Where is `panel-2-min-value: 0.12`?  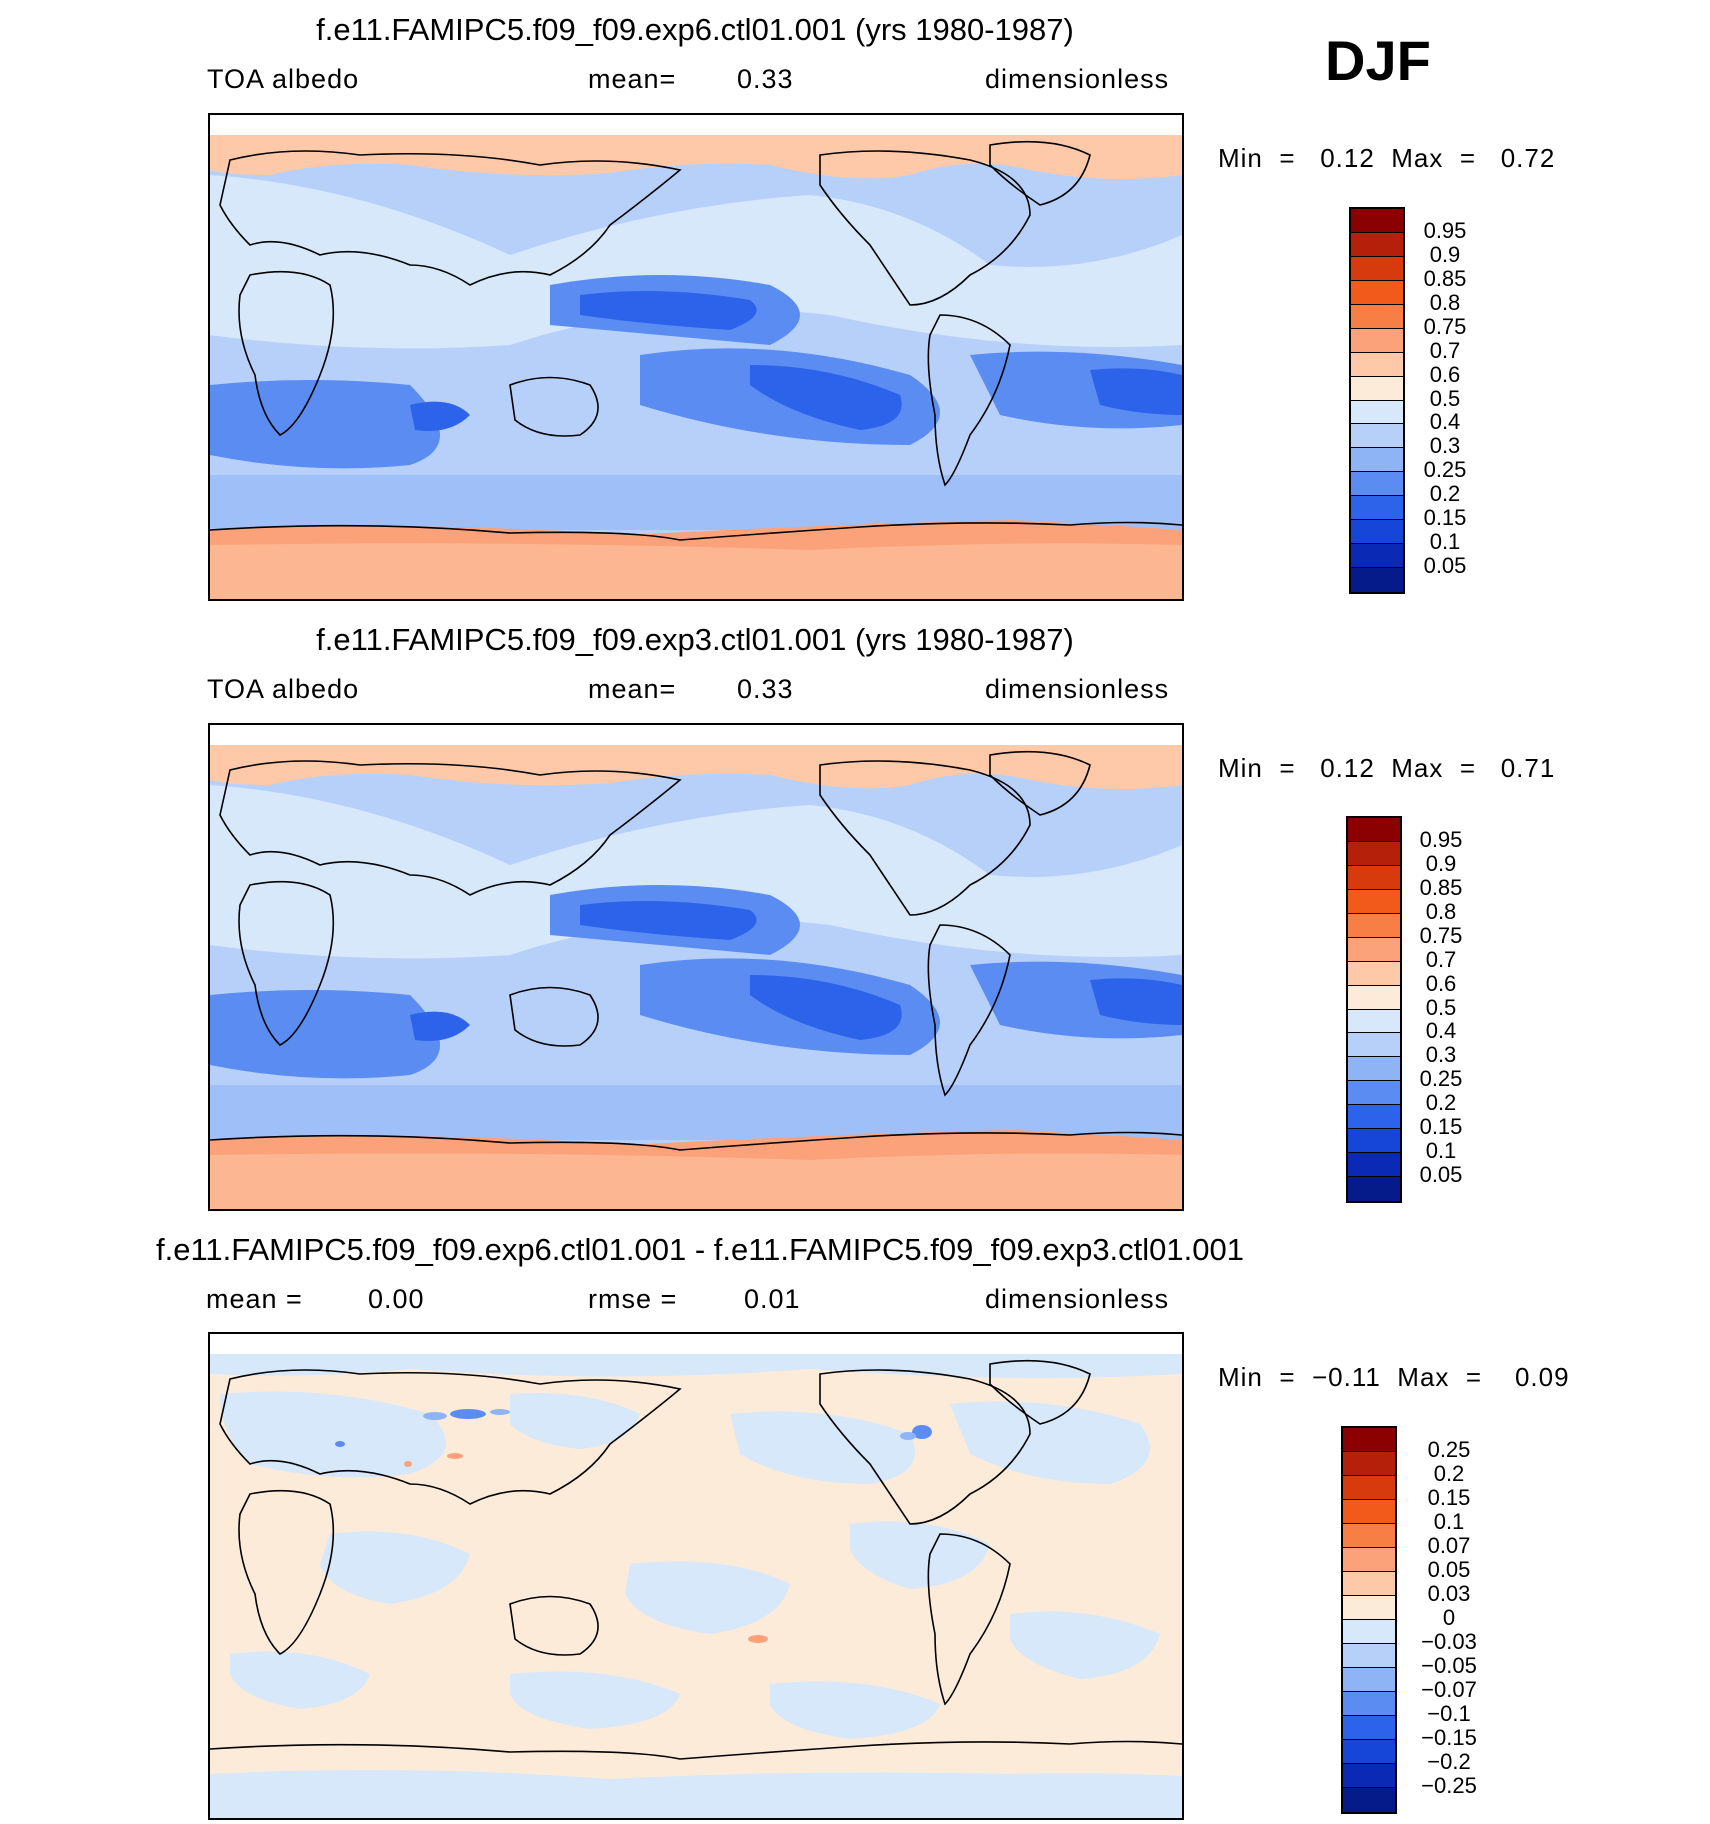 panel-2-min-value: 0.12 is located at coordinates (1347, 768).